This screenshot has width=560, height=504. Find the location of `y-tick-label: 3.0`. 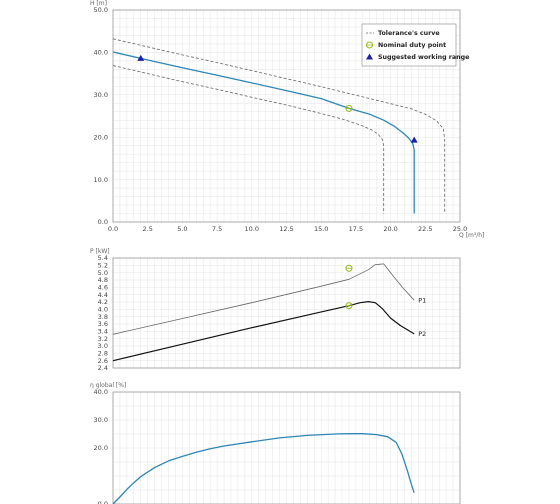

y-tick-label: 3.0 is located at coordinates (103, 346).